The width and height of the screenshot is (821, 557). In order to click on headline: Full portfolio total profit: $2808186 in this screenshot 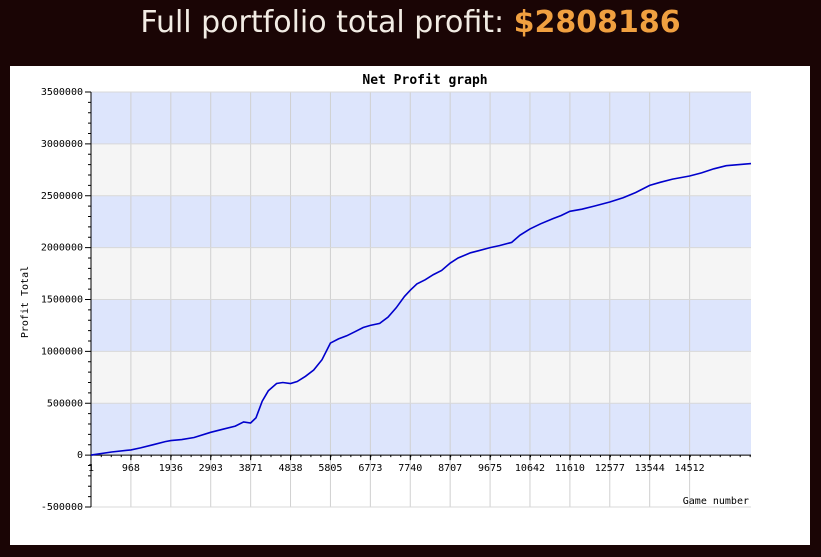, I will do `click(410, 26)`.